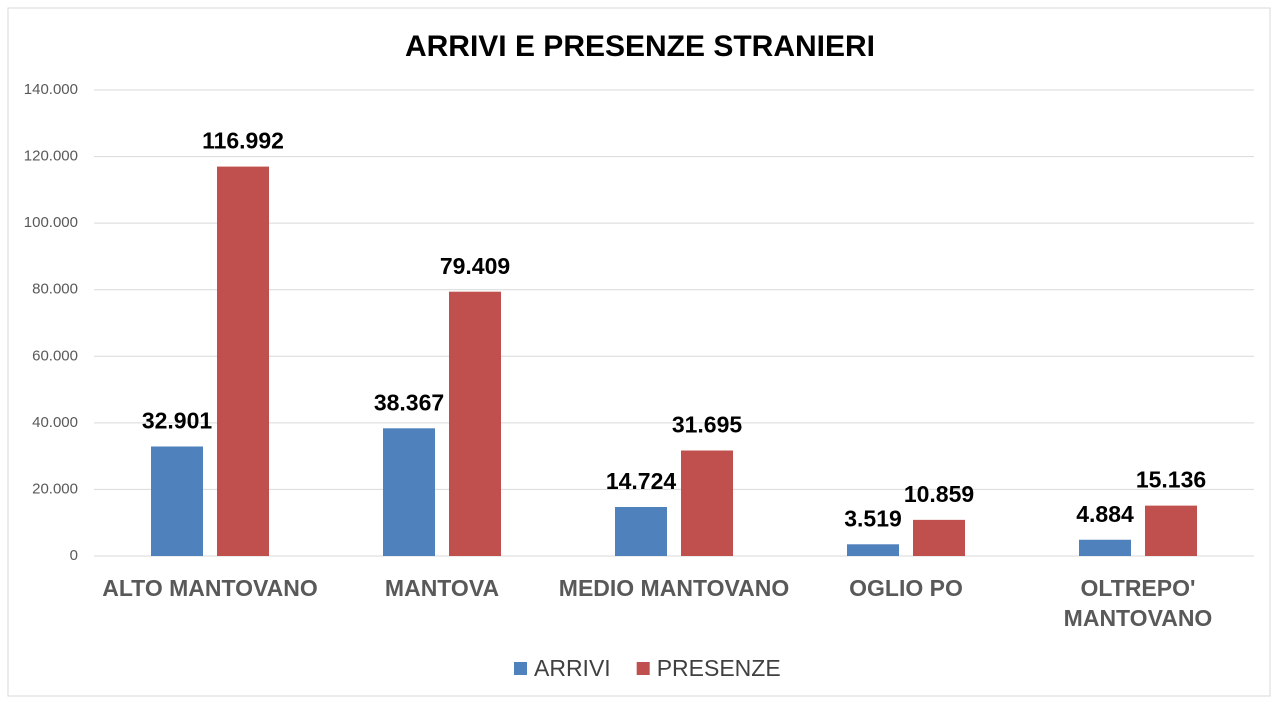  Describe the element at coordinates (873, 518) in the screenshot. I see `value-label: 3.519` at that location.